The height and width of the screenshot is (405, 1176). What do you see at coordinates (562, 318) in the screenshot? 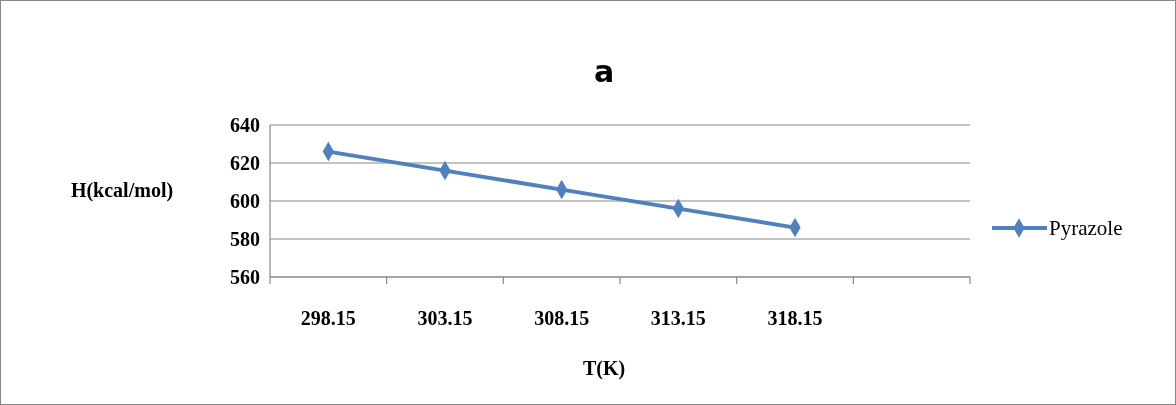
I see `x-tick-label: 308.15` at bounding box center [562, 318].